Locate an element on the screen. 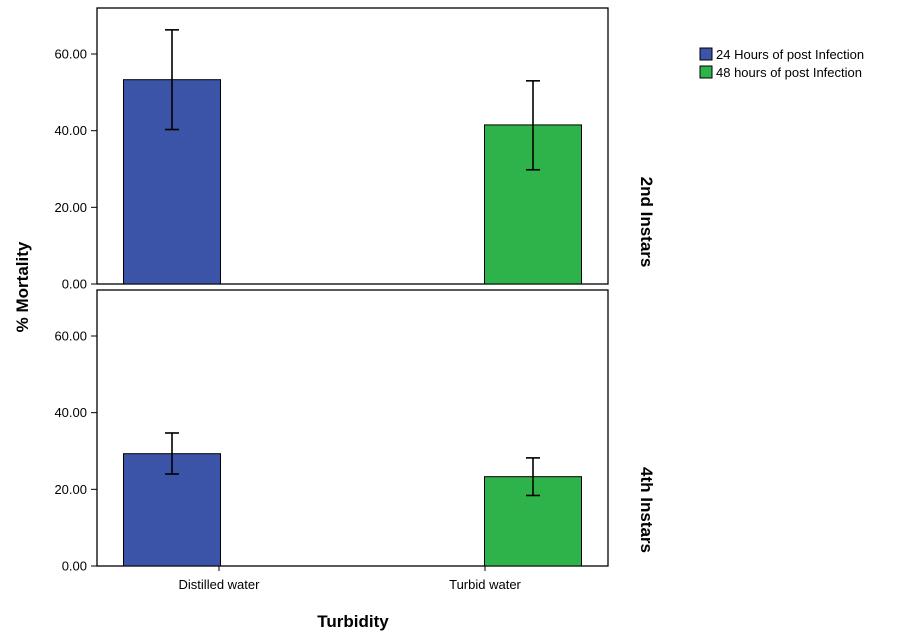 The image size is (910, 635). y-axis-title: % Mortality is located at coordinates (22, 286).